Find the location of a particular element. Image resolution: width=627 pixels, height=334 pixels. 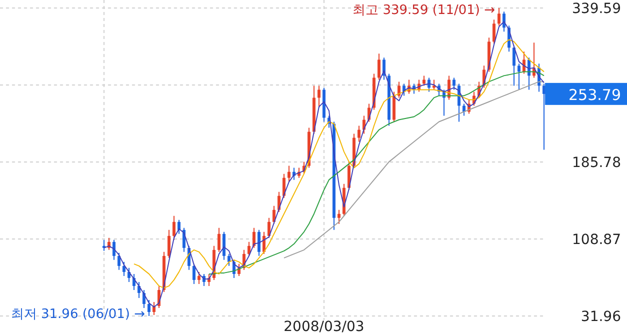

x-tick-label: 2008/03/03 is located at coordinates (324, 326).